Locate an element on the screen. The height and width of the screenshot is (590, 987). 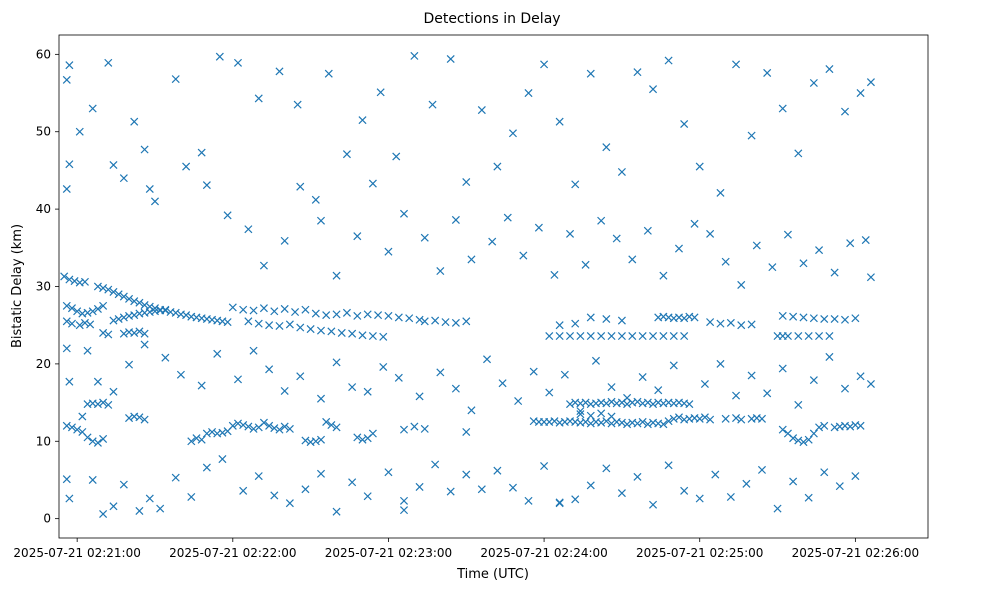
y-tick-label: 0 is located at coordinates (47, 519).